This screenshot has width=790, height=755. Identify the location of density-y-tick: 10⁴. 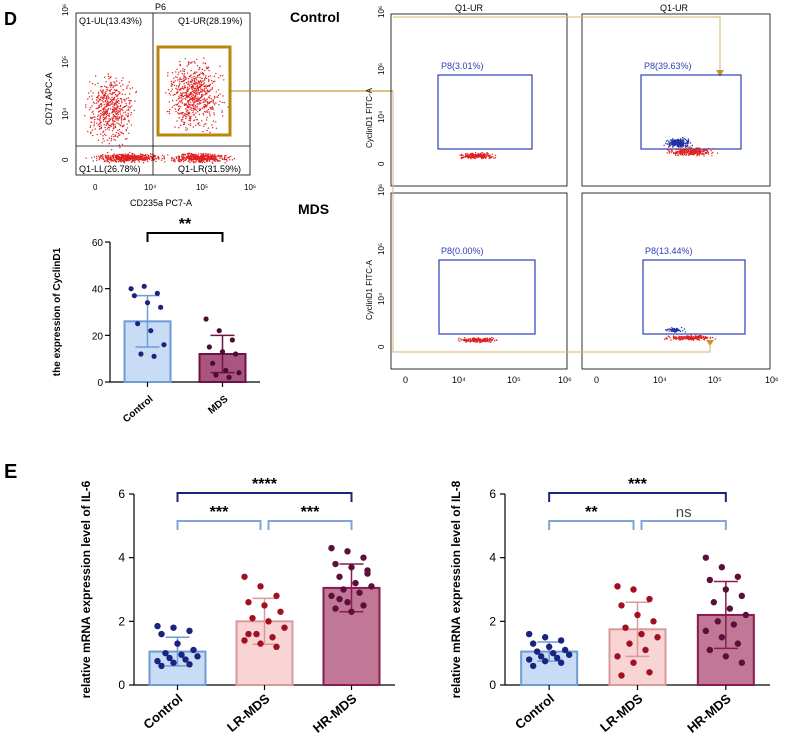
(65, 113).